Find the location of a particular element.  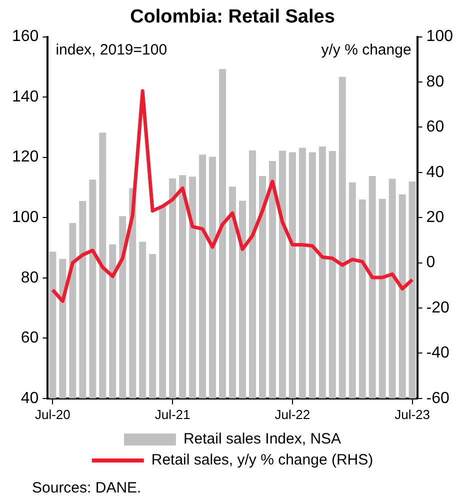

y2-tick-label: -40 is located at coordinates (438, 353).